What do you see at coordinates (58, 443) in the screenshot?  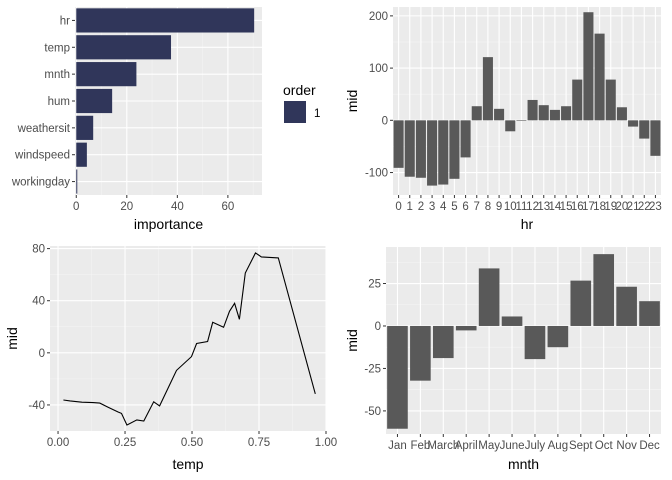 I see `temp-x-tick-label: 0.00` at bounding box center [58, 443].